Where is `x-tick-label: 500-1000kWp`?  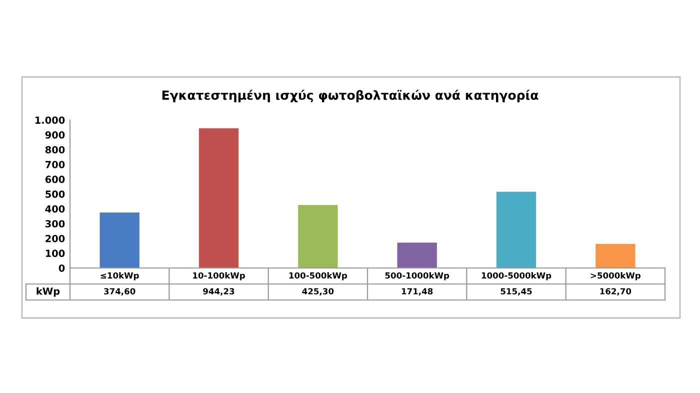
x-tick-label: 500-1000kWp is located at coordinates (417, 276).